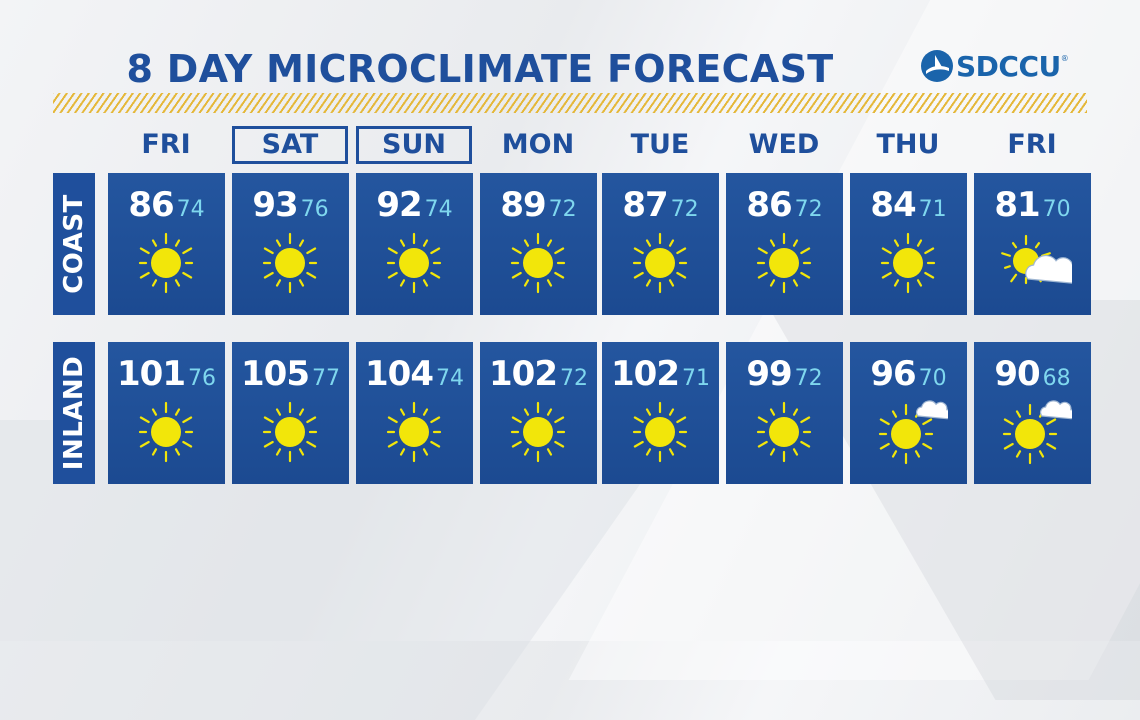  I want to click on temperature-pair: 84 71, so click(908, 205).